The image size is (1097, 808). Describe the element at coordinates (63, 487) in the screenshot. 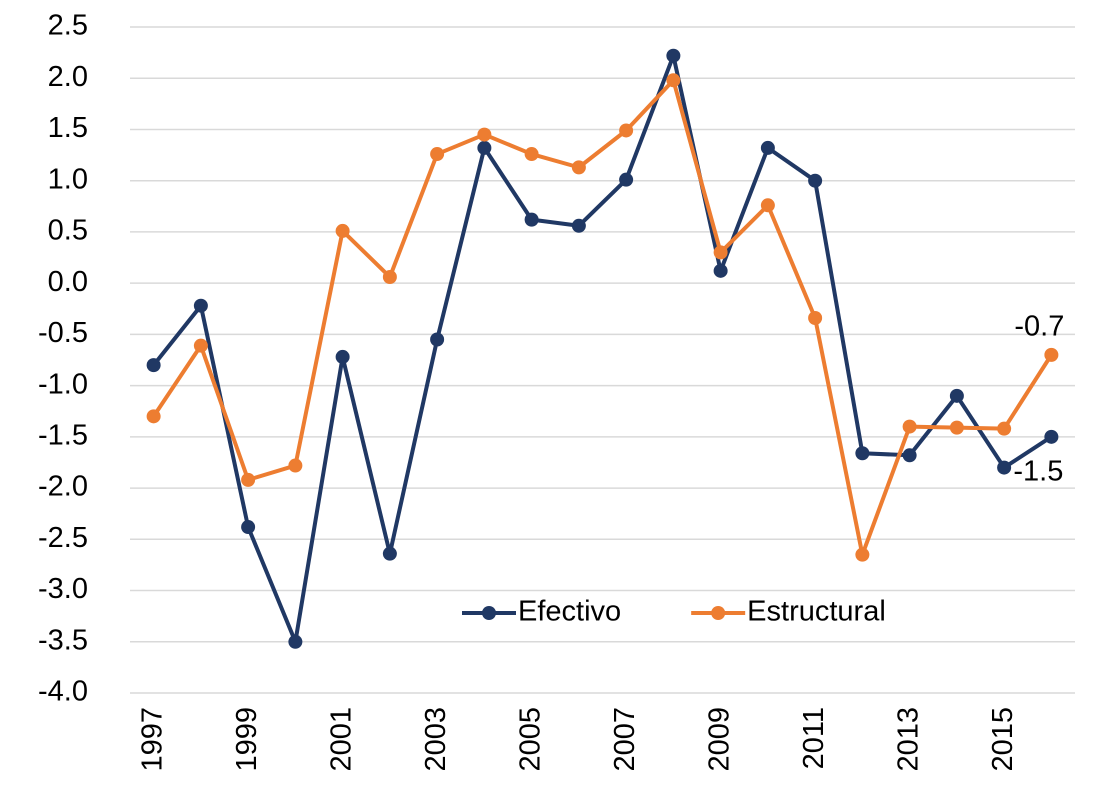

I see `y-tick-label: -2.0` at that location.